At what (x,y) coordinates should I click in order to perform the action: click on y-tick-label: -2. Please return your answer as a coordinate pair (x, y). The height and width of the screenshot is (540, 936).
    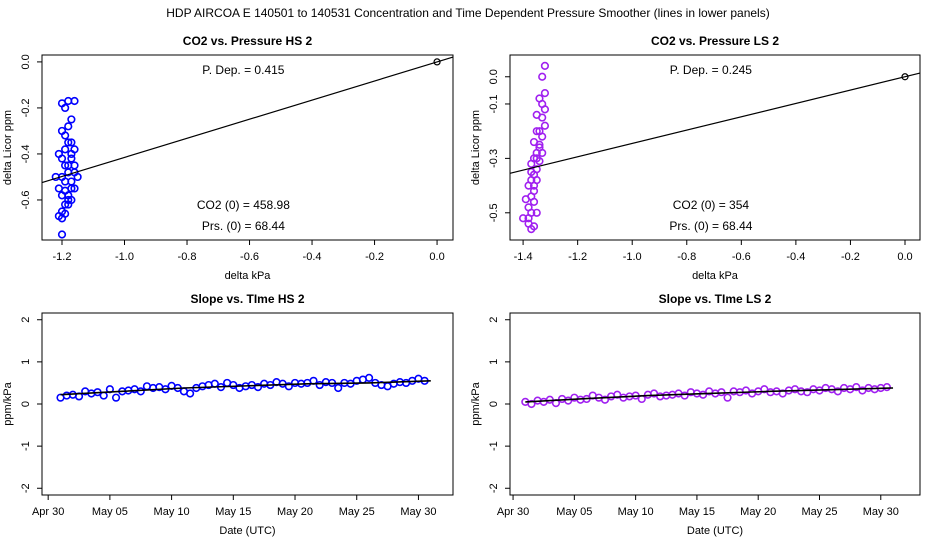
    Looking at the image, I should click on (26, 488).